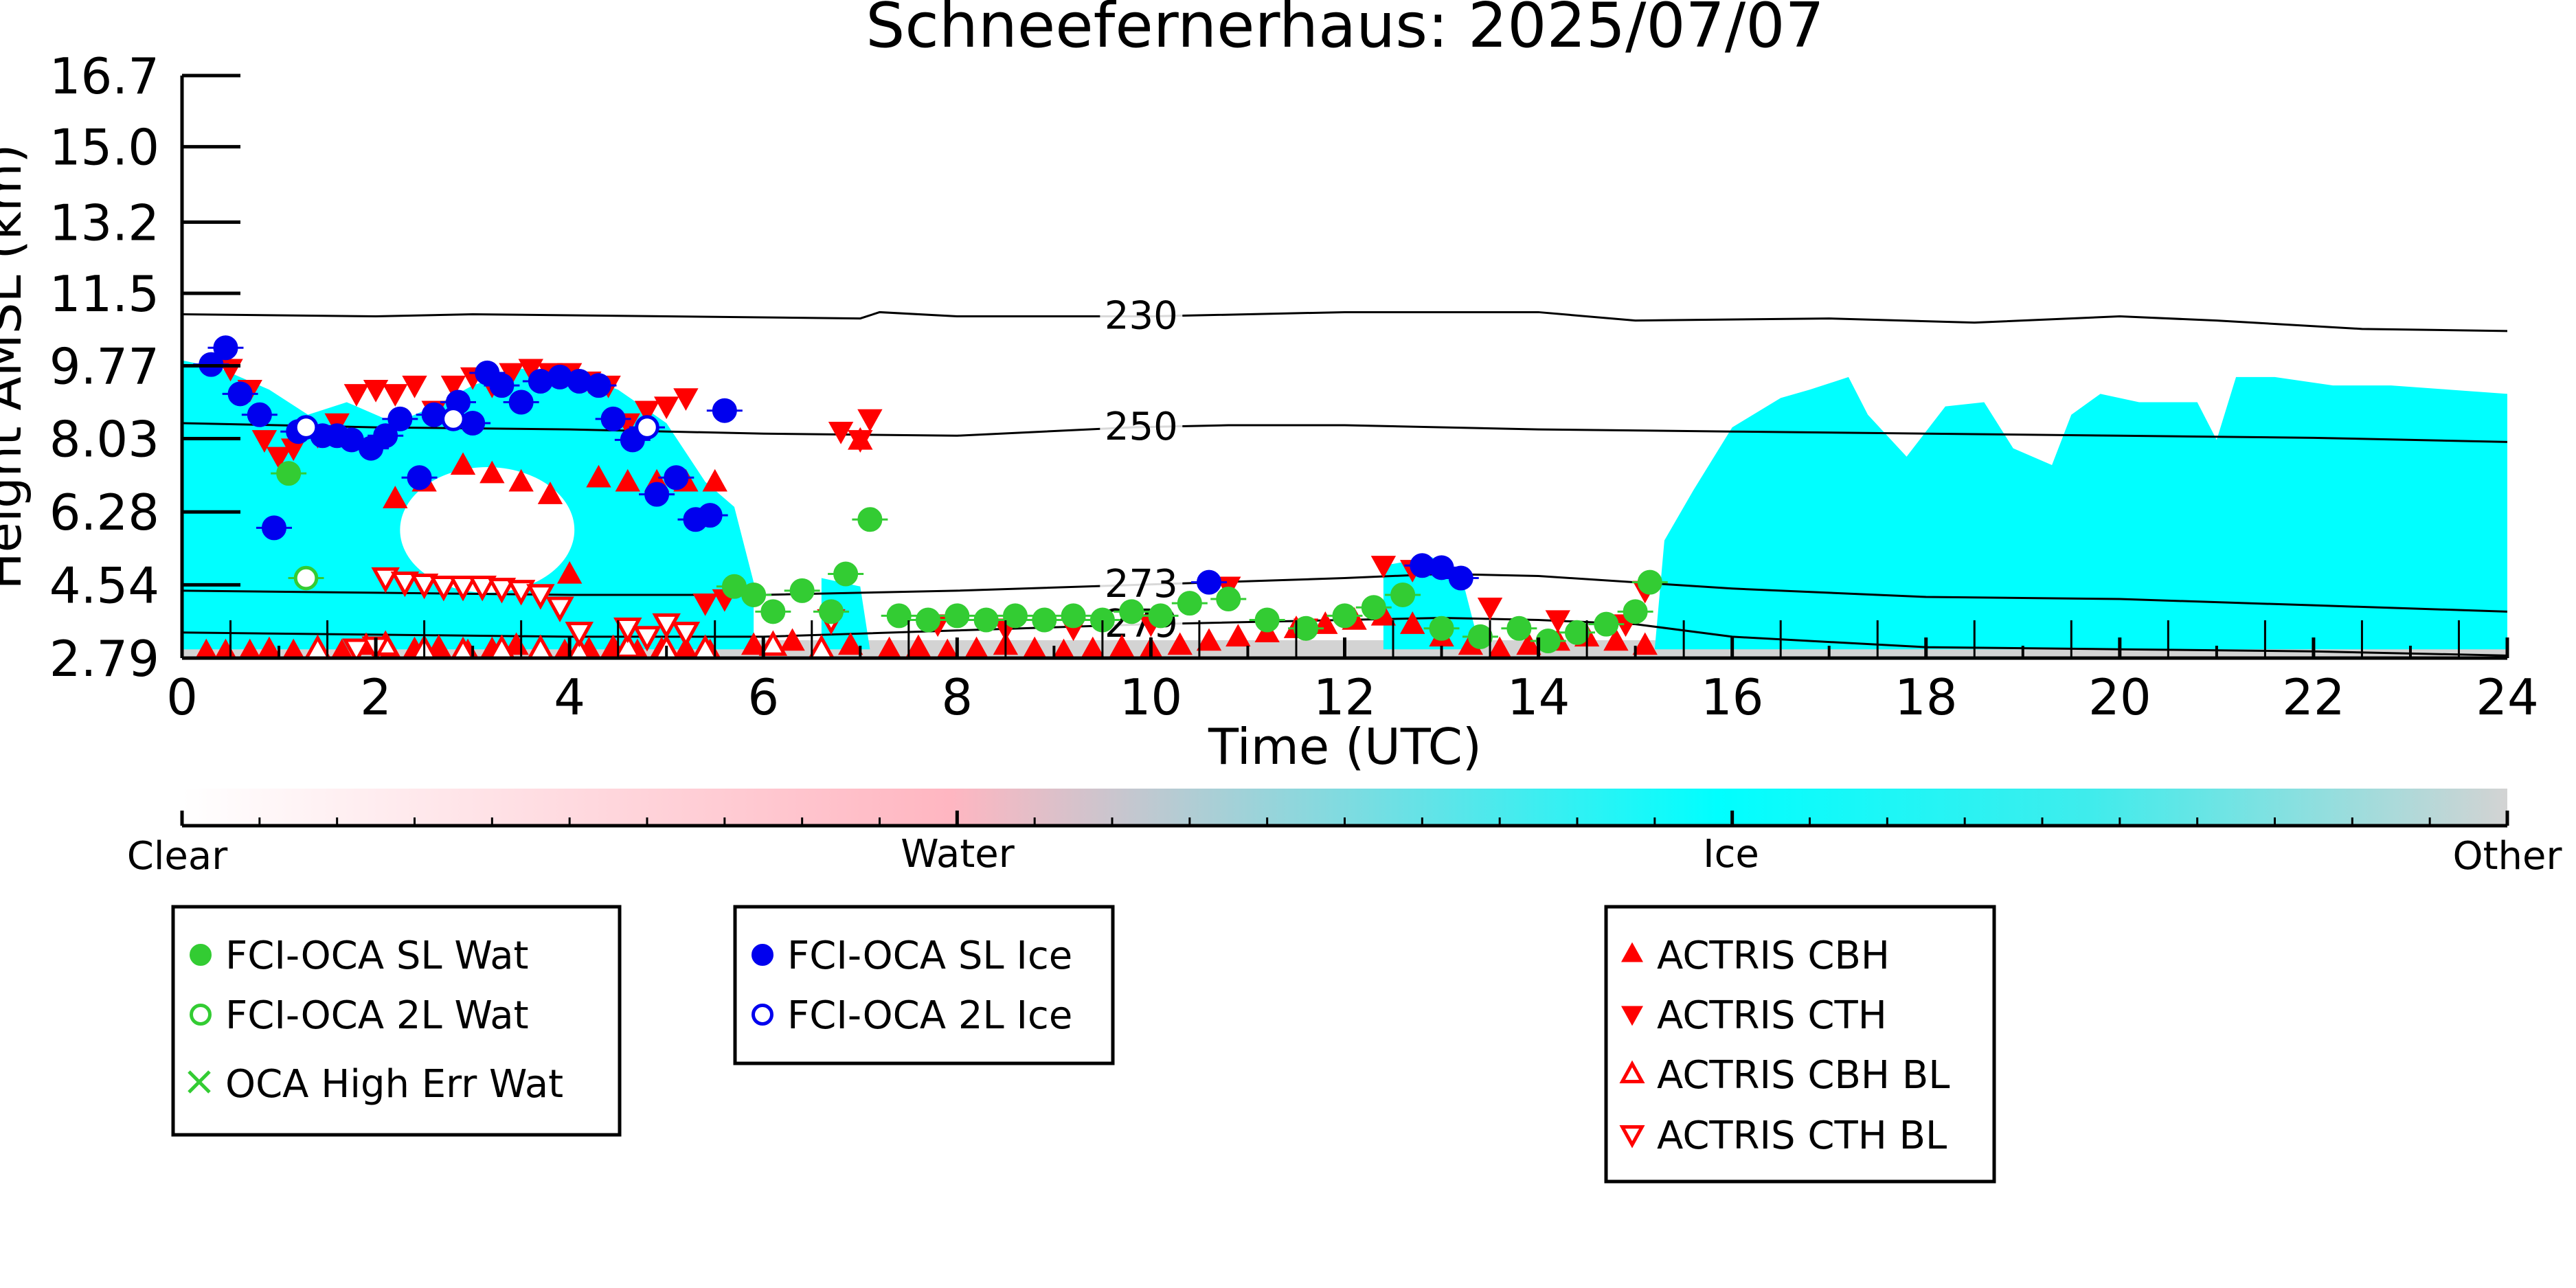  What do you see at coordinates (2119, 697) in the screenshot?
I see `x-tick-label: 20` at bounding box center [2119, 697].